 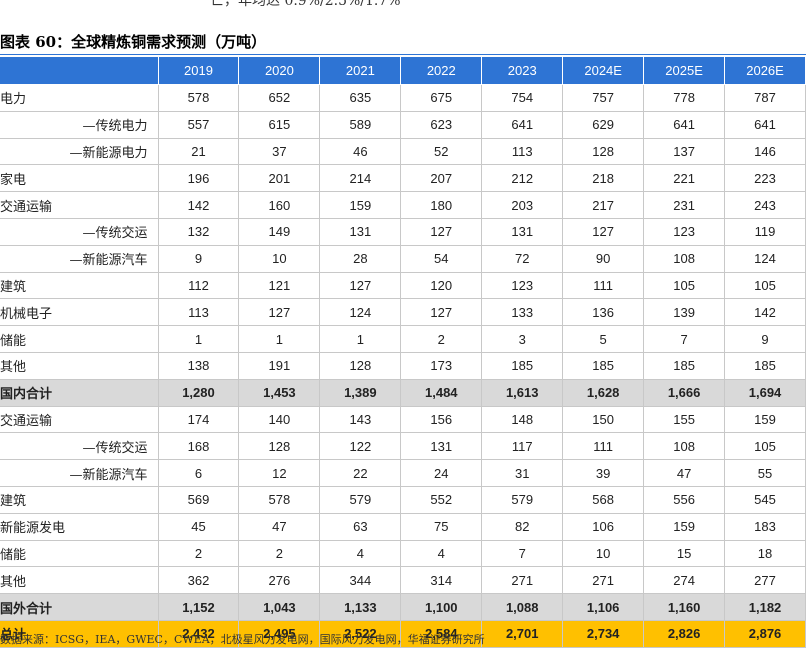 What do you see at coordinates (360, 286) in the screenshot?
I see `value-cell: 127` at bounding box center [360, 286].